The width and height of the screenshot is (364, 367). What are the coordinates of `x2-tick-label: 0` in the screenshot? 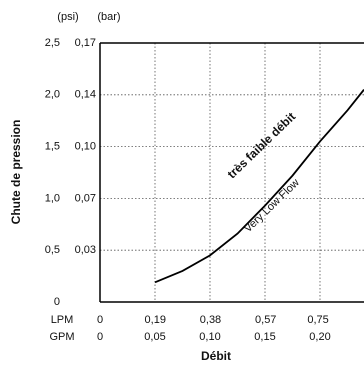 It's located at (100, 320).